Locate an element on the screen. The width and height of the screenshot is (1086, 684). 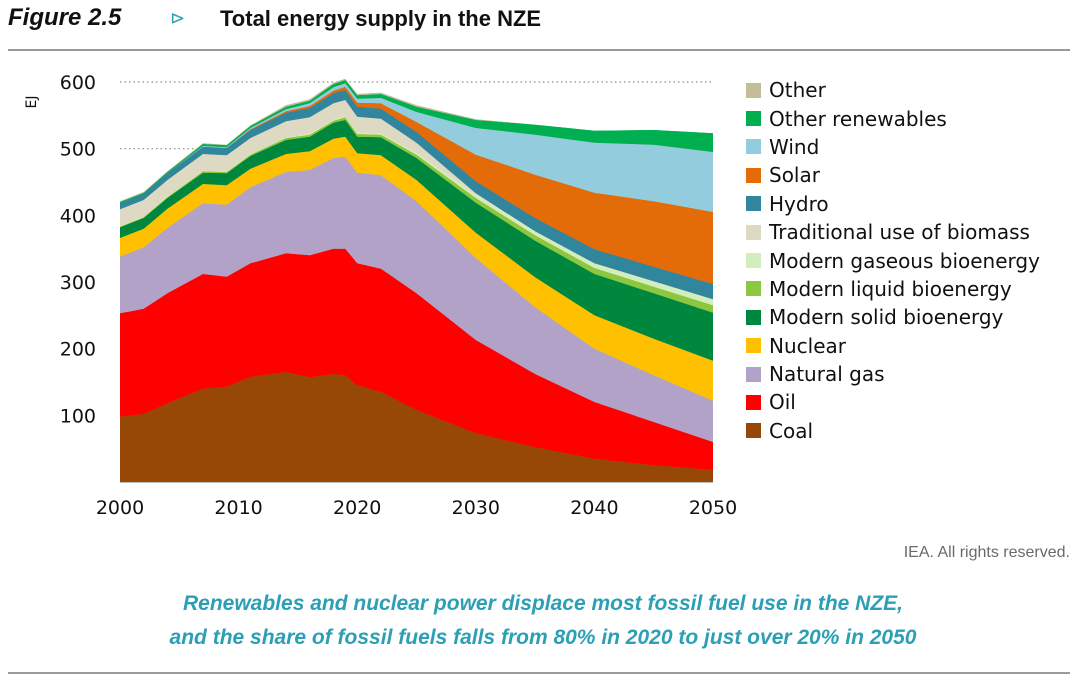
x-tick-label: 2020 is located at coordinates (357, 508).